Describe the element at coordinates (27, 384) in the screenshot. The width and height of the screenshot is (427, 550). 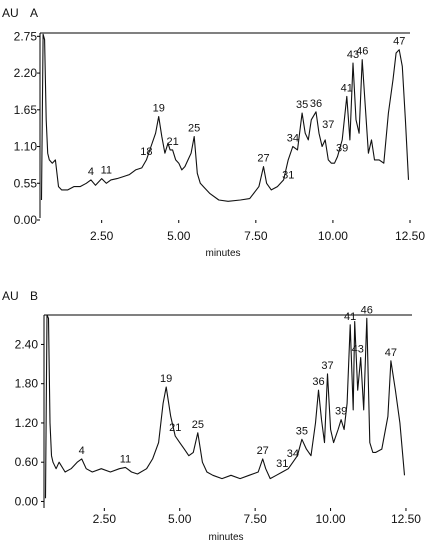
I see `y-tick-label: 1.80` at that location.